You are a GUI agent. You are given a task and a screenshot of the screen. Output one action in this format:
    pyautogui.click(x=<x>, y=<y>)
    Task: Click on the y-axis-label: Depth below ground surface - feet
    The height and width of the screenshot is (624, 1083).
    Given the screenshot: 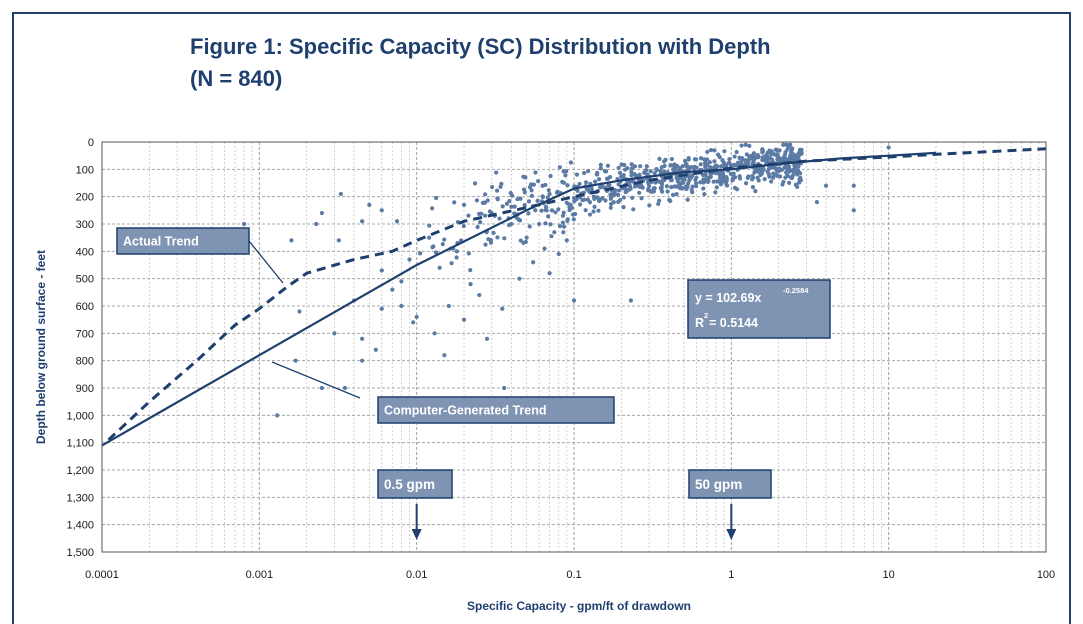 What is the action you would take?
    pyautogui.click(x=41, y=347)
    